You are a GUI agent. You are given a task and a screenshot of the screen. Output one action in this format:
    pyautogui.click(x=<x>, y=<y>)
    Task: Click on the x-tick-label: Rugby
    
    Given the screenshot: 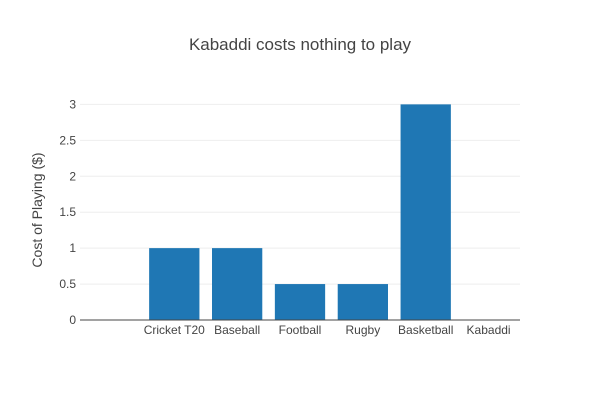 What is the action you would take?
    pyautogui.click(x=363, y=330)
    